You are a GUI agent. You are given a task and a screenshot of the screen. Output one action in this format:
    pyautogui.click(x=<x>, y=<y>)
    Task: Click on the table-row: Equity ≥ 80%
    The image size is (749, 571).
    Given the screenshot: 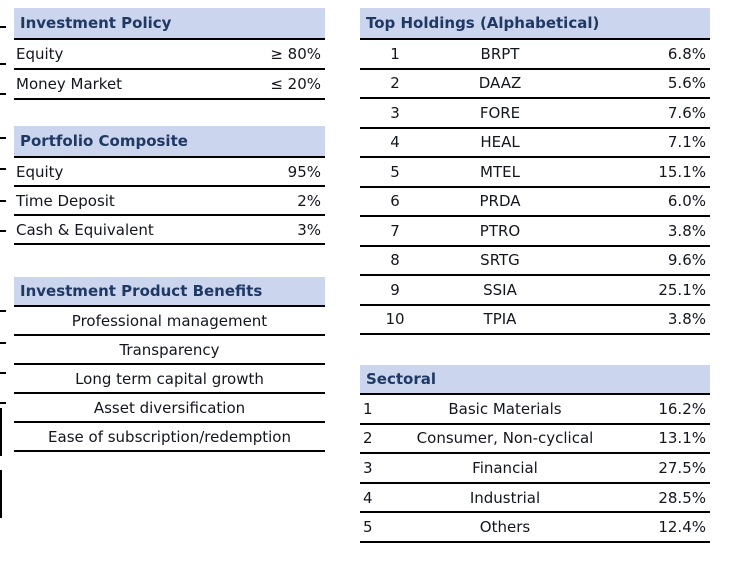 What is the action you would take?
    pyautogui.click(x=169, y=55)
    